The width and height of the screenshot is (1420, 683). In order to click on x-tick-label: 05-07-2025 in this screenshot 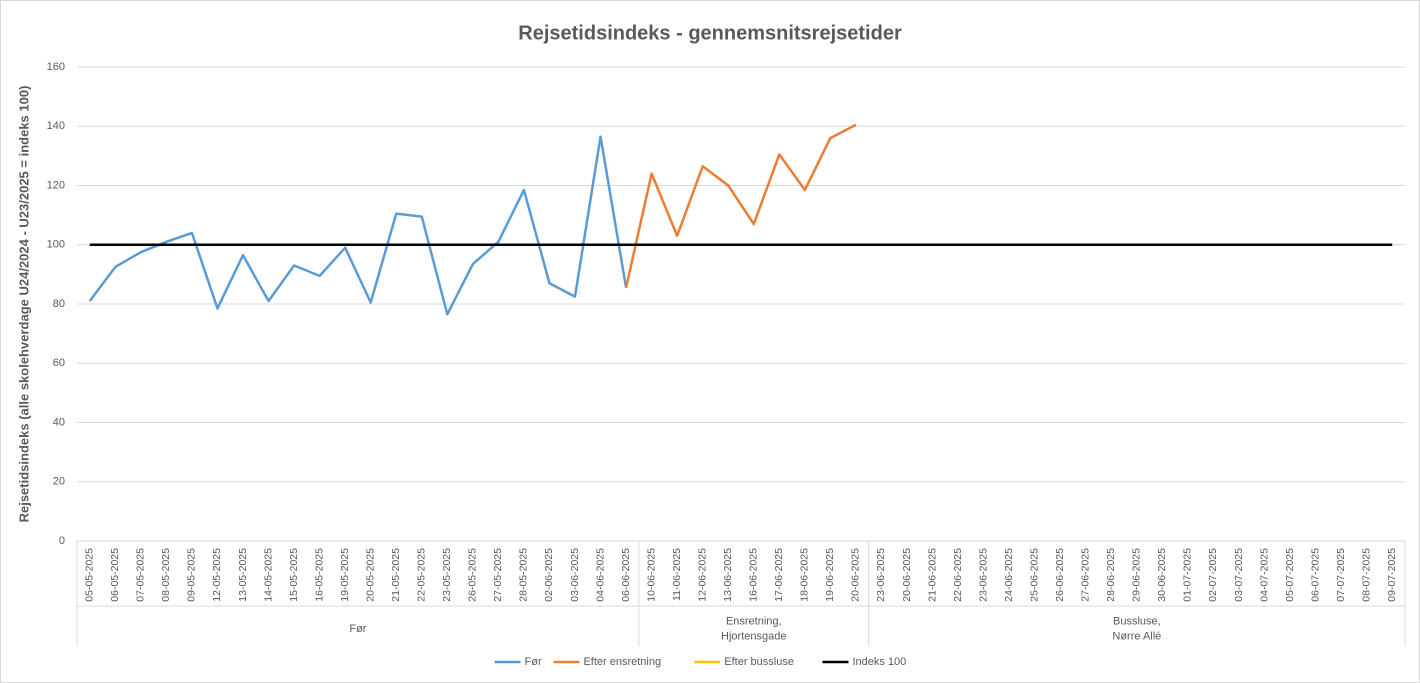, I will do `click(1290, 575)`.